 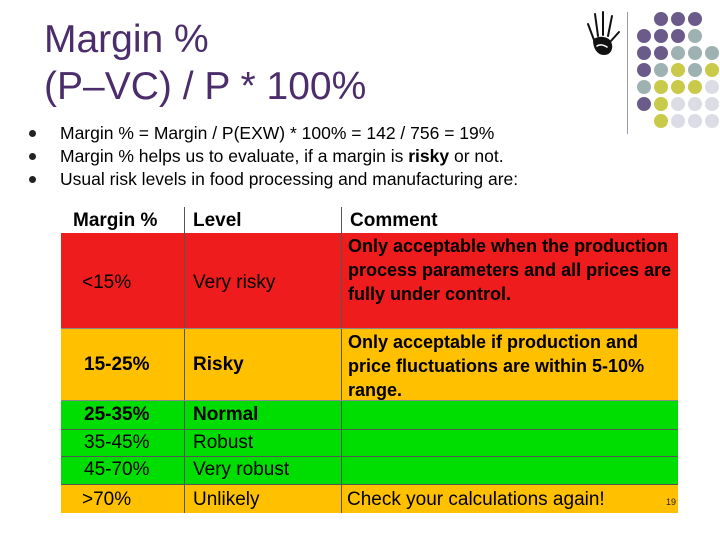 I want to click on cell-margin: 45-70%, so click(x=117, y=469).